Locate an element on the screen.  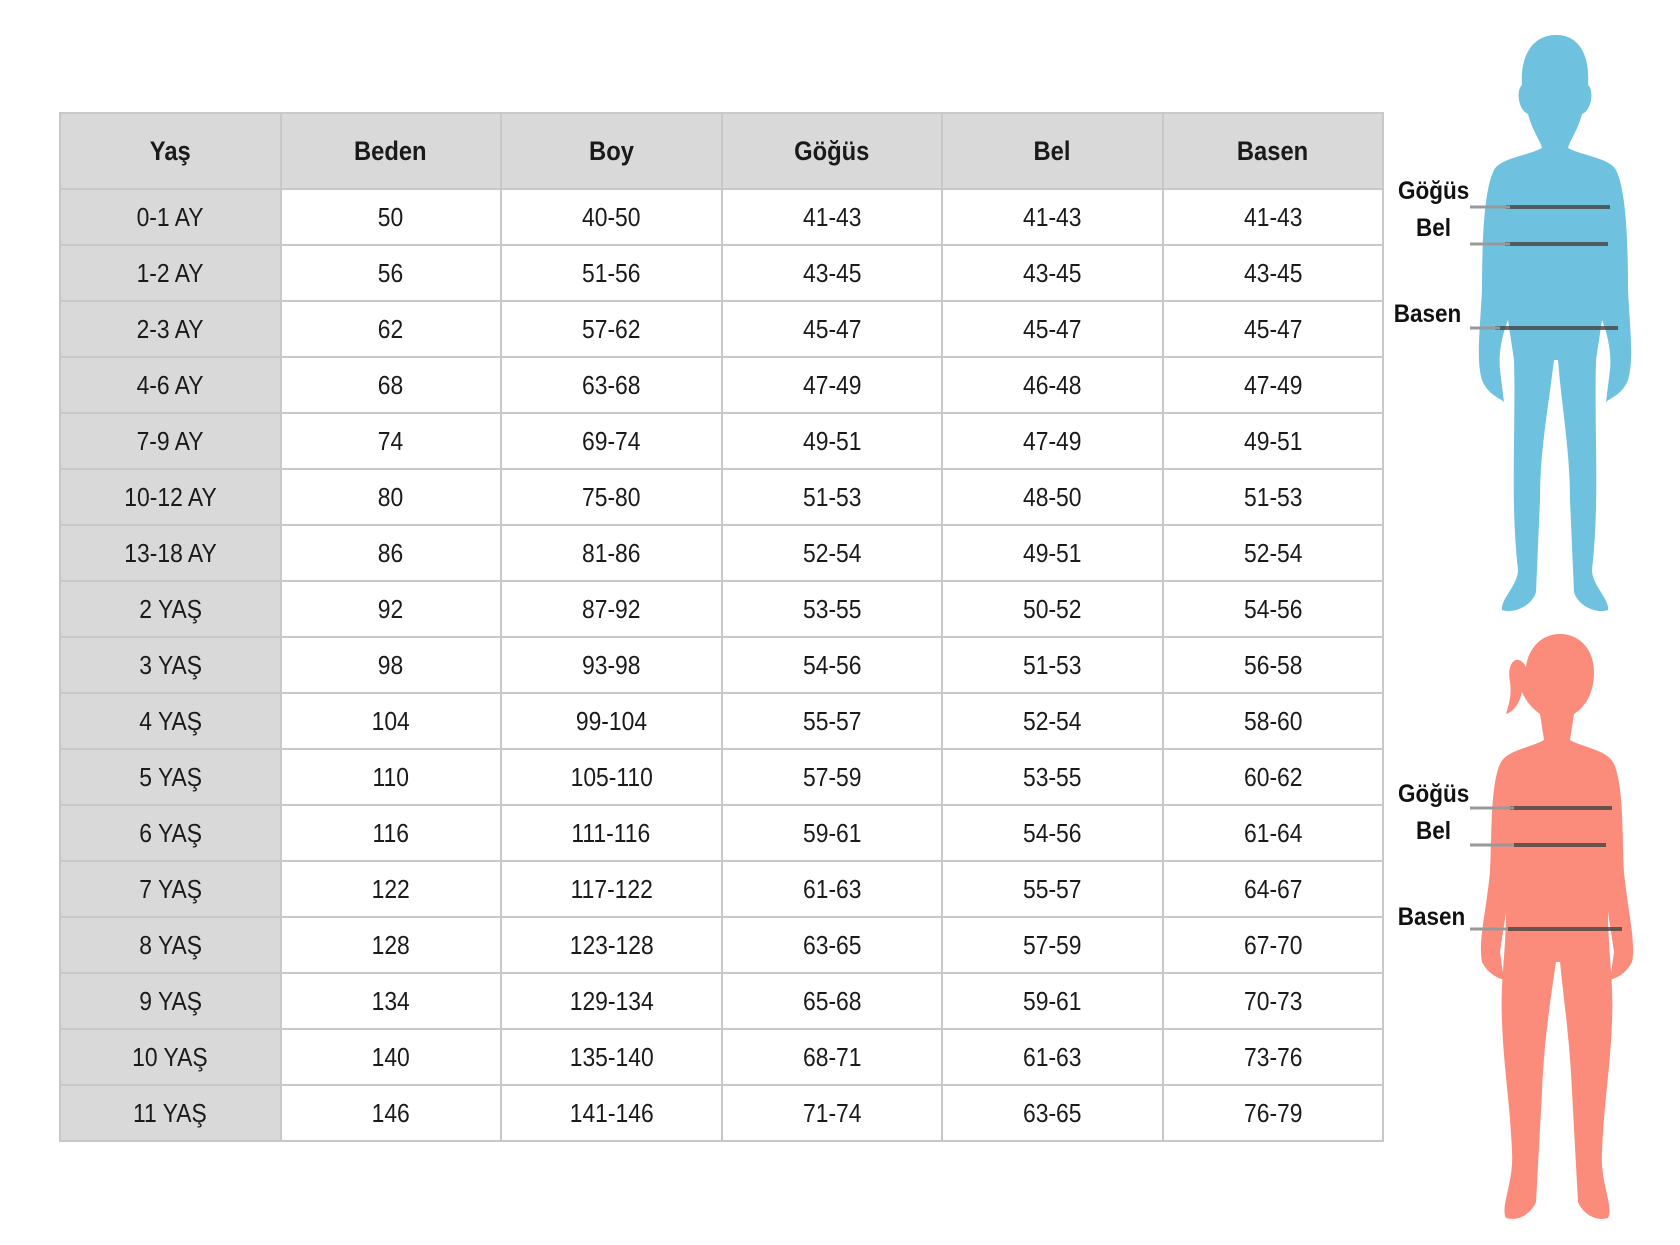
cell-value: 62 is located at coordinates (391, 328).